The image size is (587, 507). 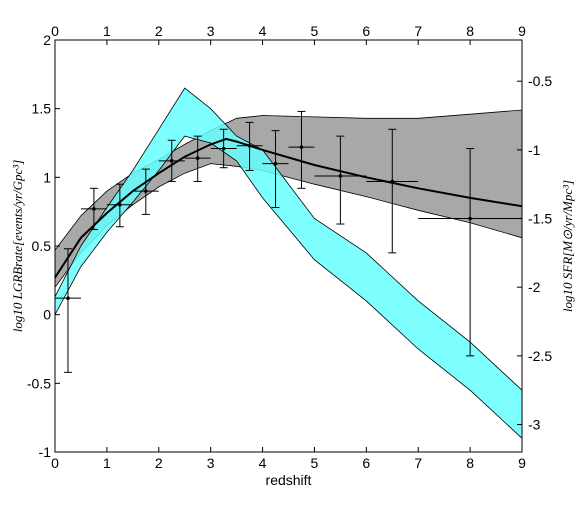 I want to click on x-tick-label-bottom: 8, so click(x=470, y=463).